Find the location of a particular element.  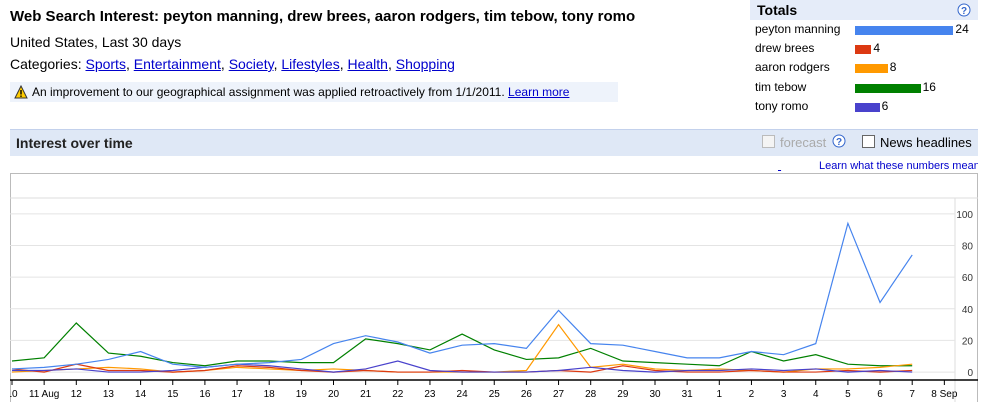

category-link: Shopping is located at coordinates (425, 64).